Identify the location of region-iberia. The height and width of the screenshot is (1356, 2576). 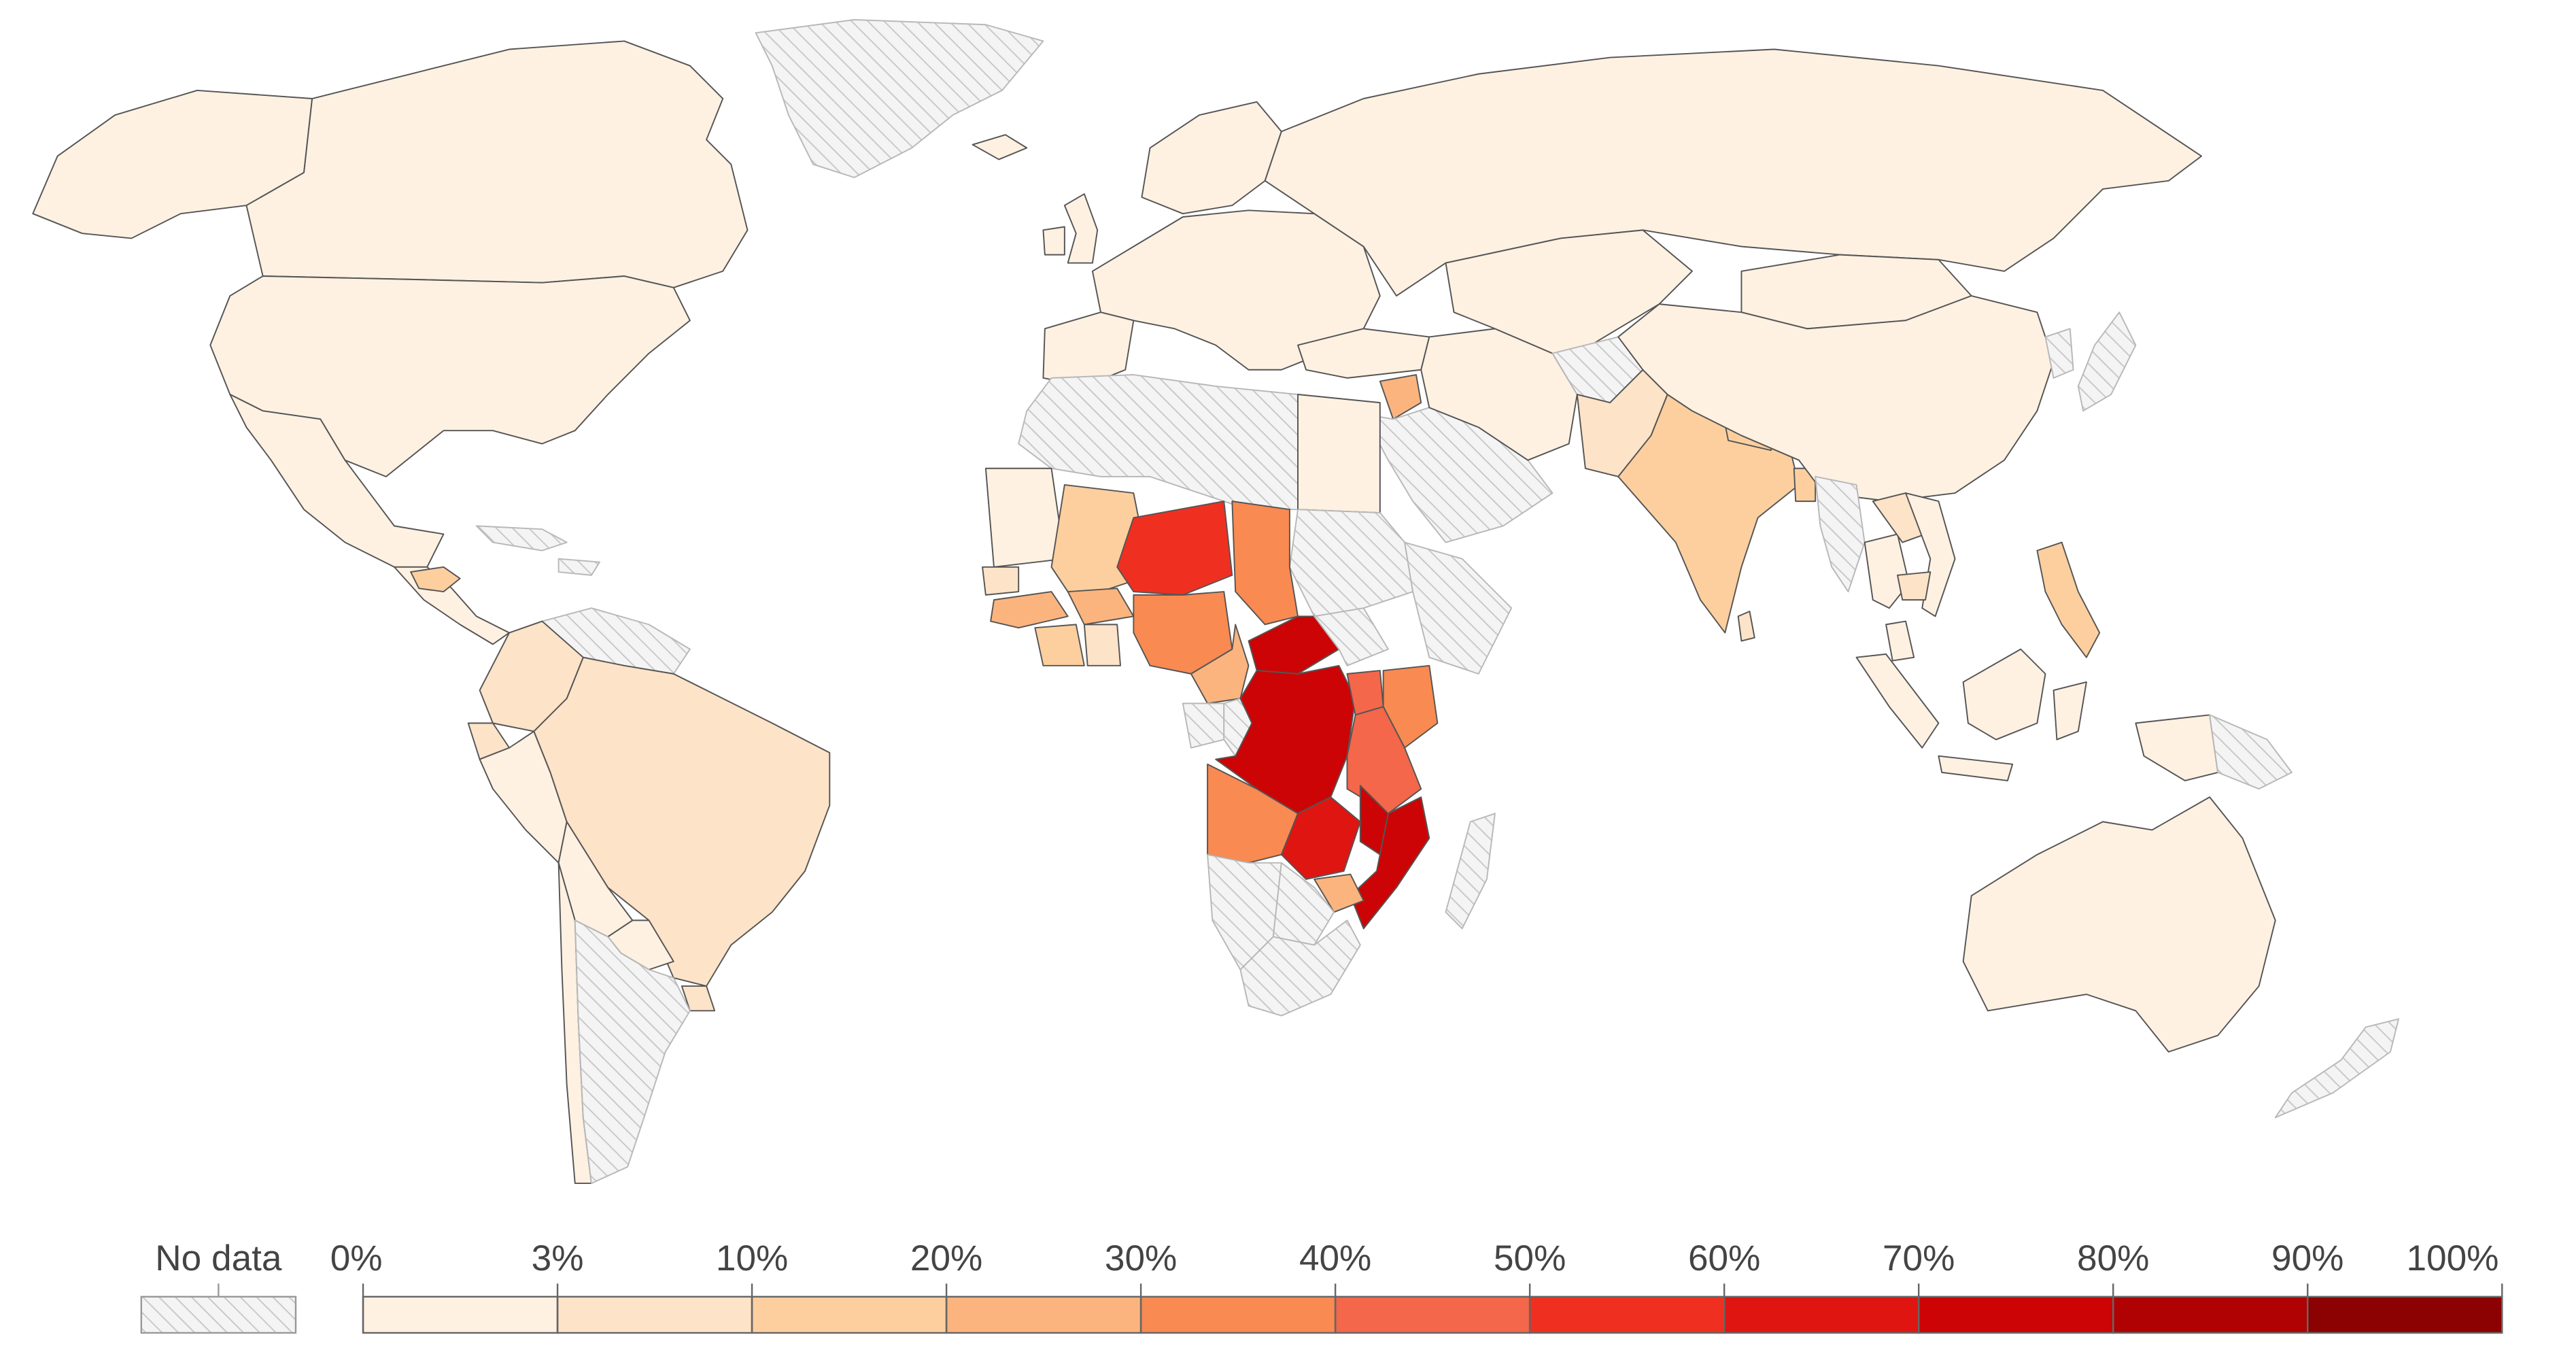
(1088, 349).